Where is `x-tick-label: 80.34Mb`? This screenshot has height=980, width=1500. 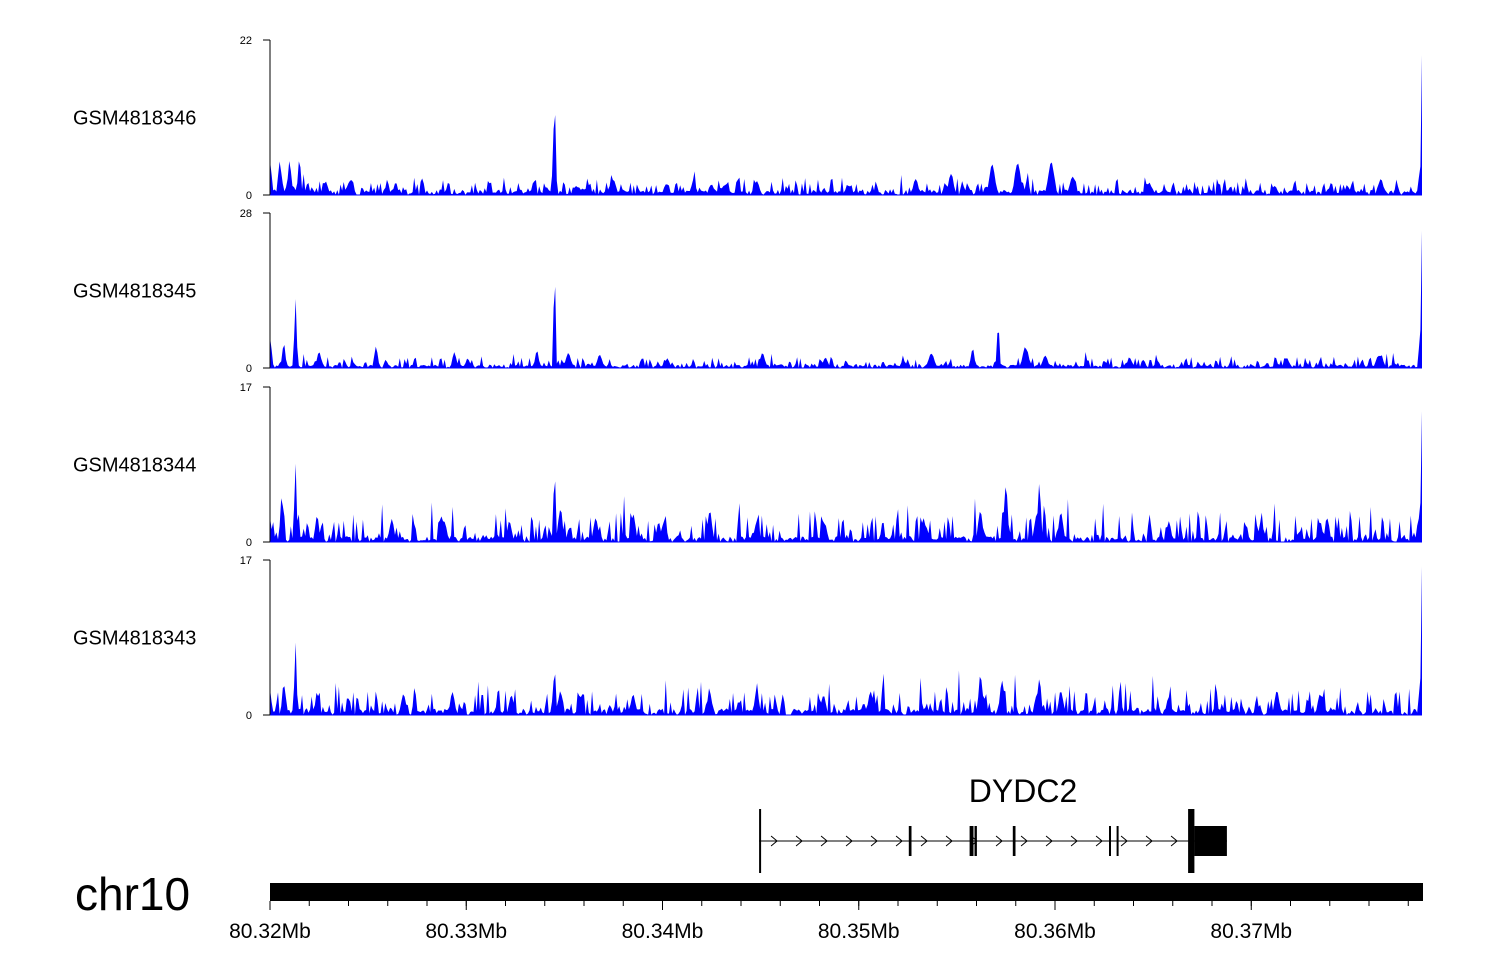
x-tick-label: 80.34Mb is located at coordinates (663, 931).